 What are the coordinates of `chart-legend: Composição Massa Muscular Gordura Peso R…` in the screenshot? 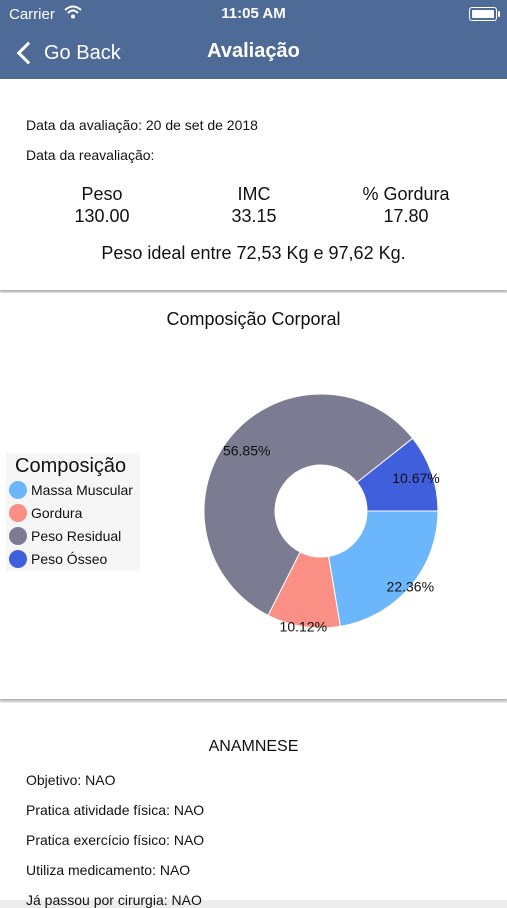 It's located at (73, 512).